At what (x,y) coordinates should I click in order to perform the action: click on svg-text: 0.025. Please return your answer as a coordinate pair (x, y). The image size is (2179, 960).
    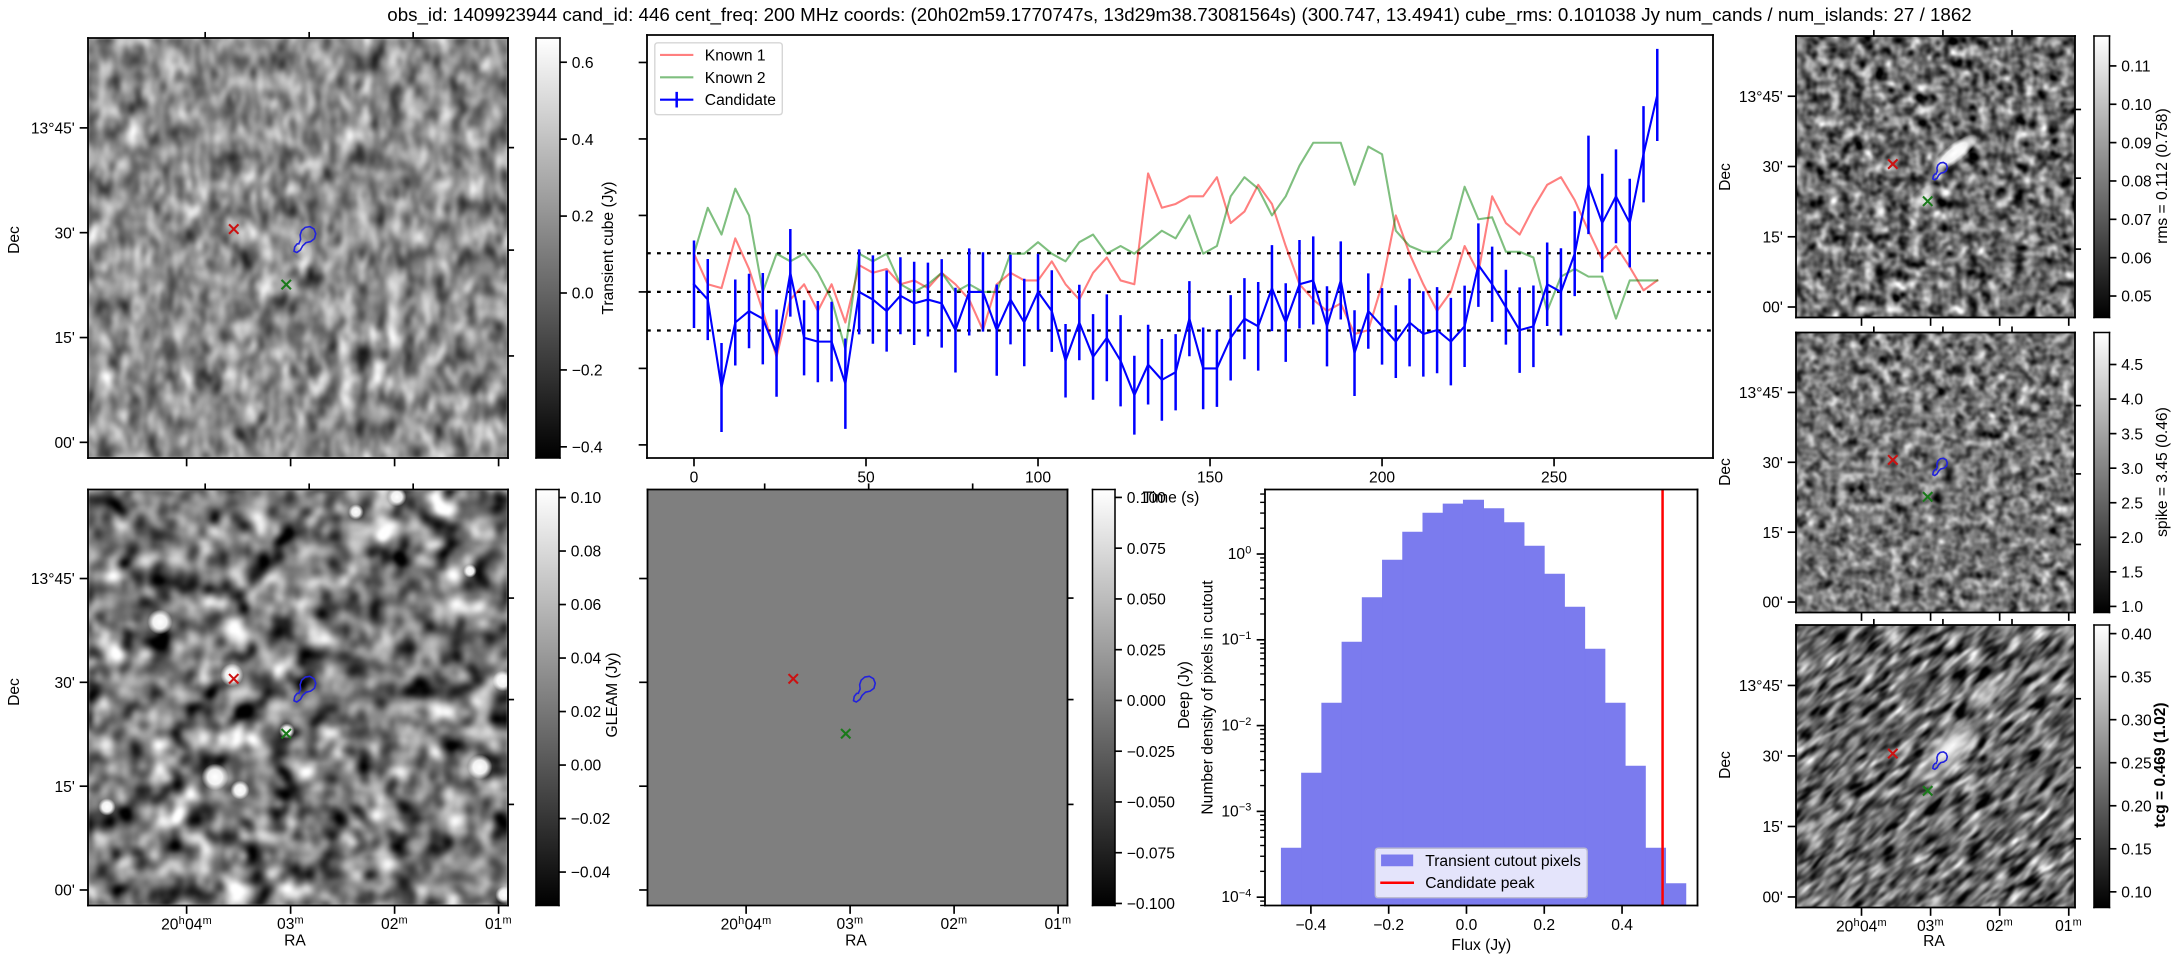
    Looking at the image, I should click on (1146, 650).